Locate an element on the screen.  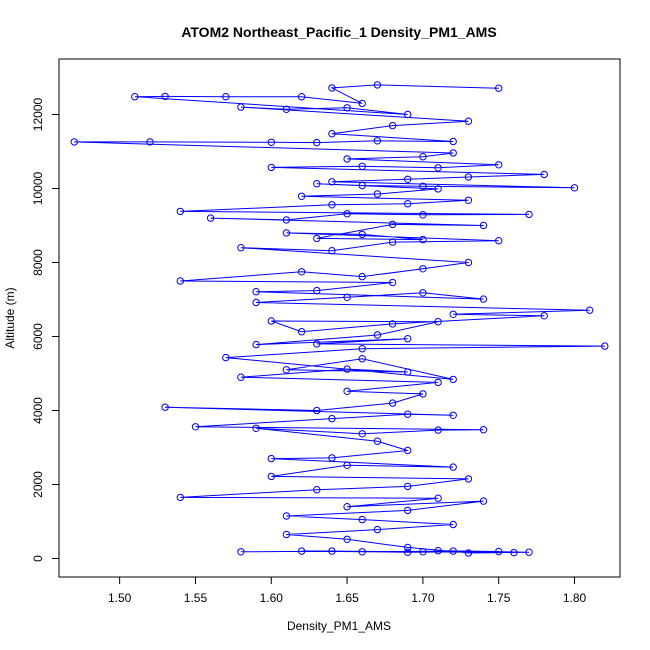
y-axis: 0 2000 4000 6000 8000 10000 12000 is located at coordinates (45, 329).